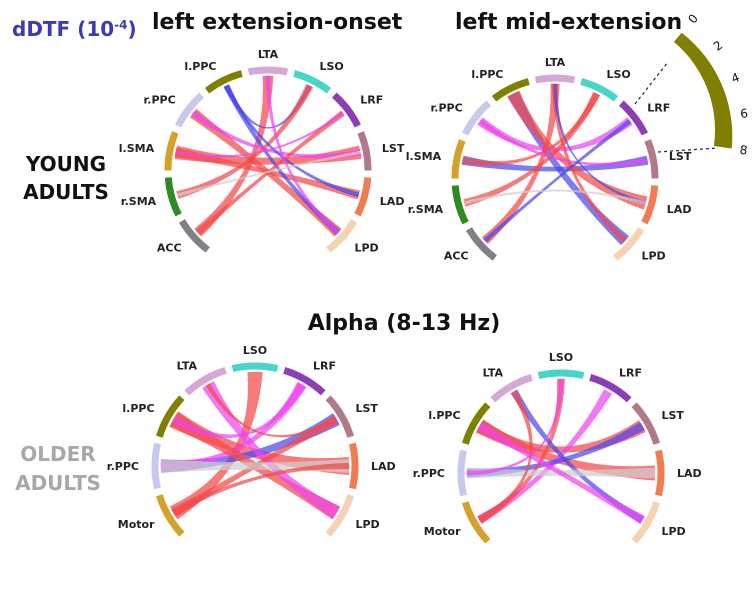  I want to click on unit-label: dDTF (10-4), so click(74, 29).